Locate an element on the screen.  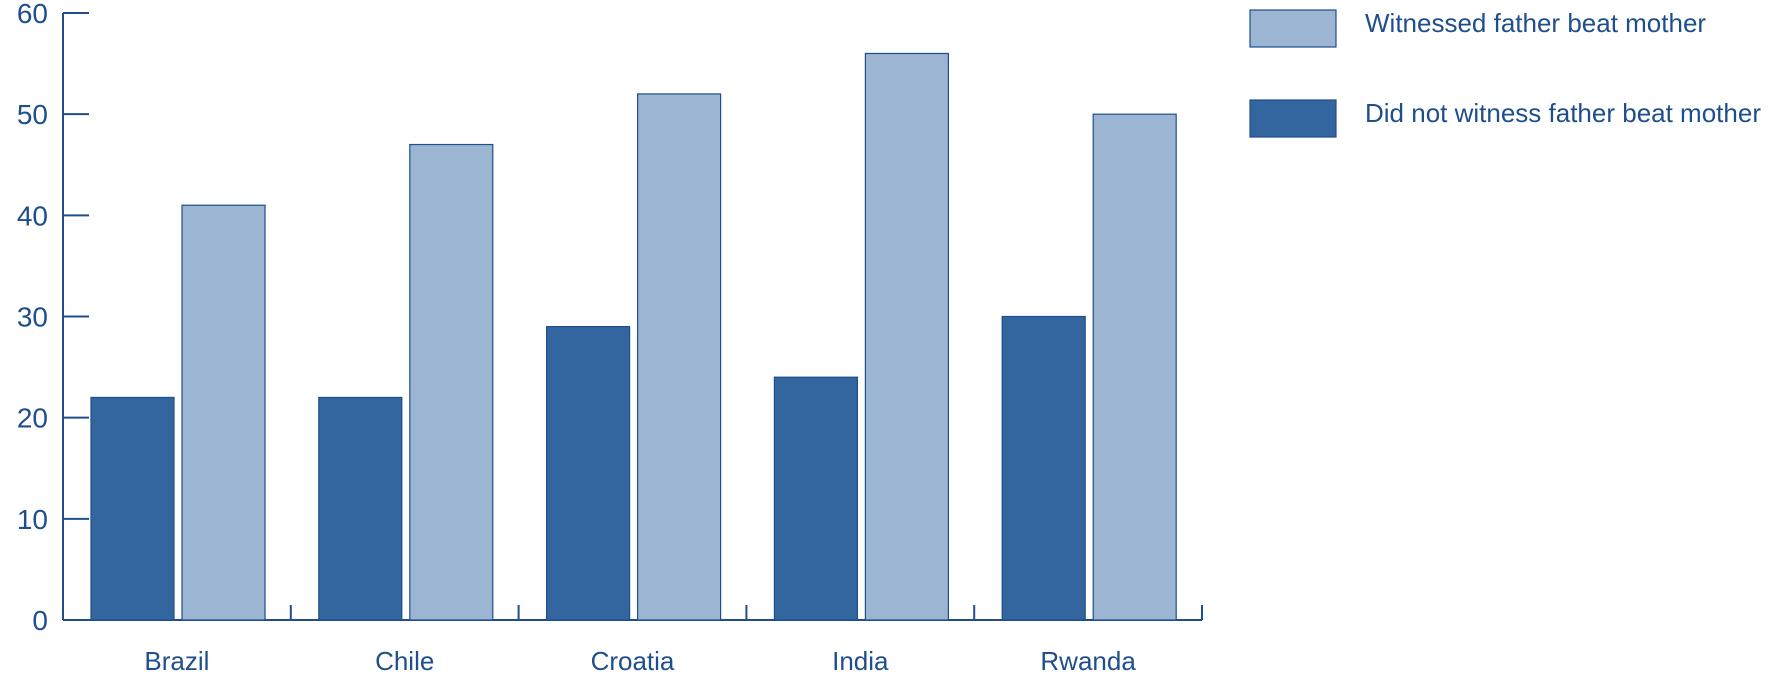
legend-label-did-not-witness: Did not witness father beat mother is located at coordinates (1563, 113).